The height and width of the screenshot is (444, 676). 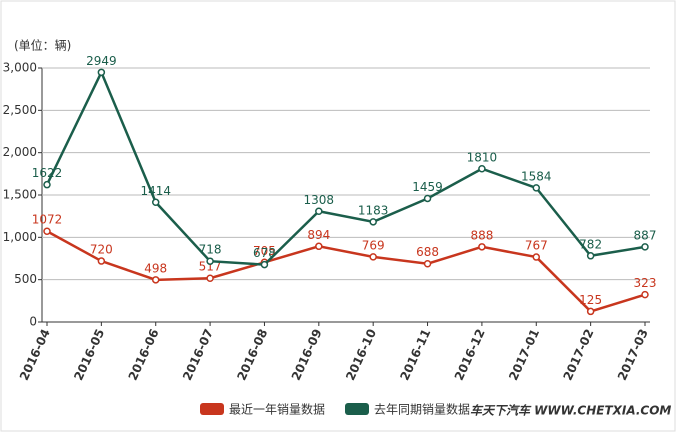 What do you see at coordinates (319, 200) in the screenshot?
I see `data-label: 1308` at bounding box center [319, 200].